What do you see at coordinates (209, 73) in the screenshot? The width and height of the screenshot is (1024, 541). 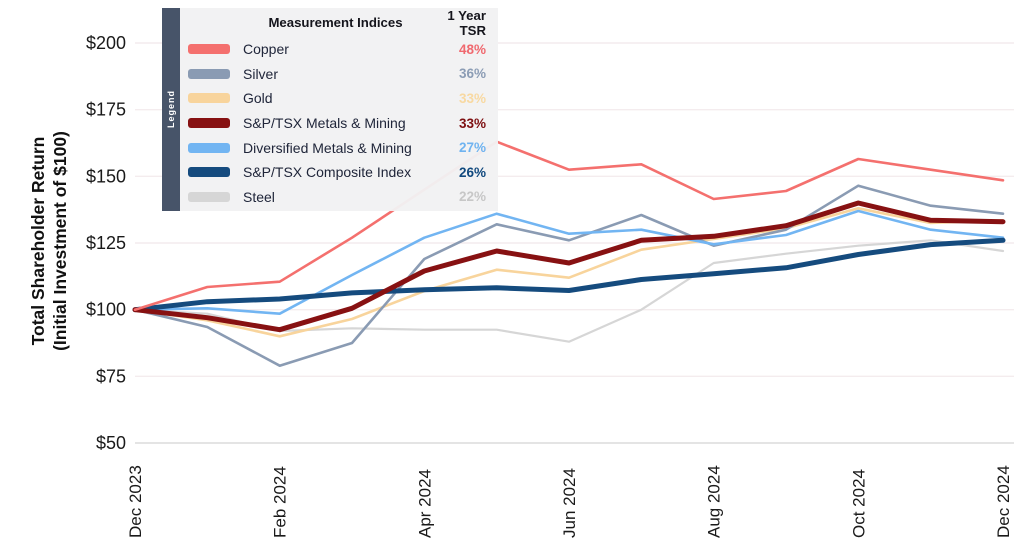 I see `legend-swatch-silver` at bounding box center [209, 73].